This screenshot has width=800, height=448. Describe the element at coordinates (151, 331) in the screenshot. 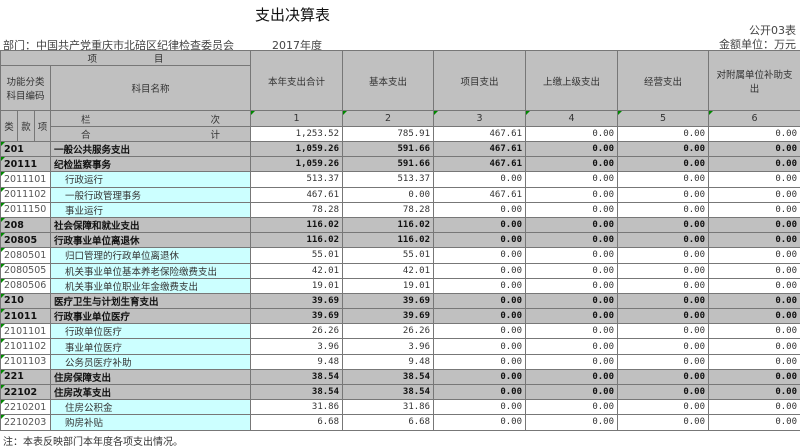

I see `row-name: 行政单位医疗` at that location.